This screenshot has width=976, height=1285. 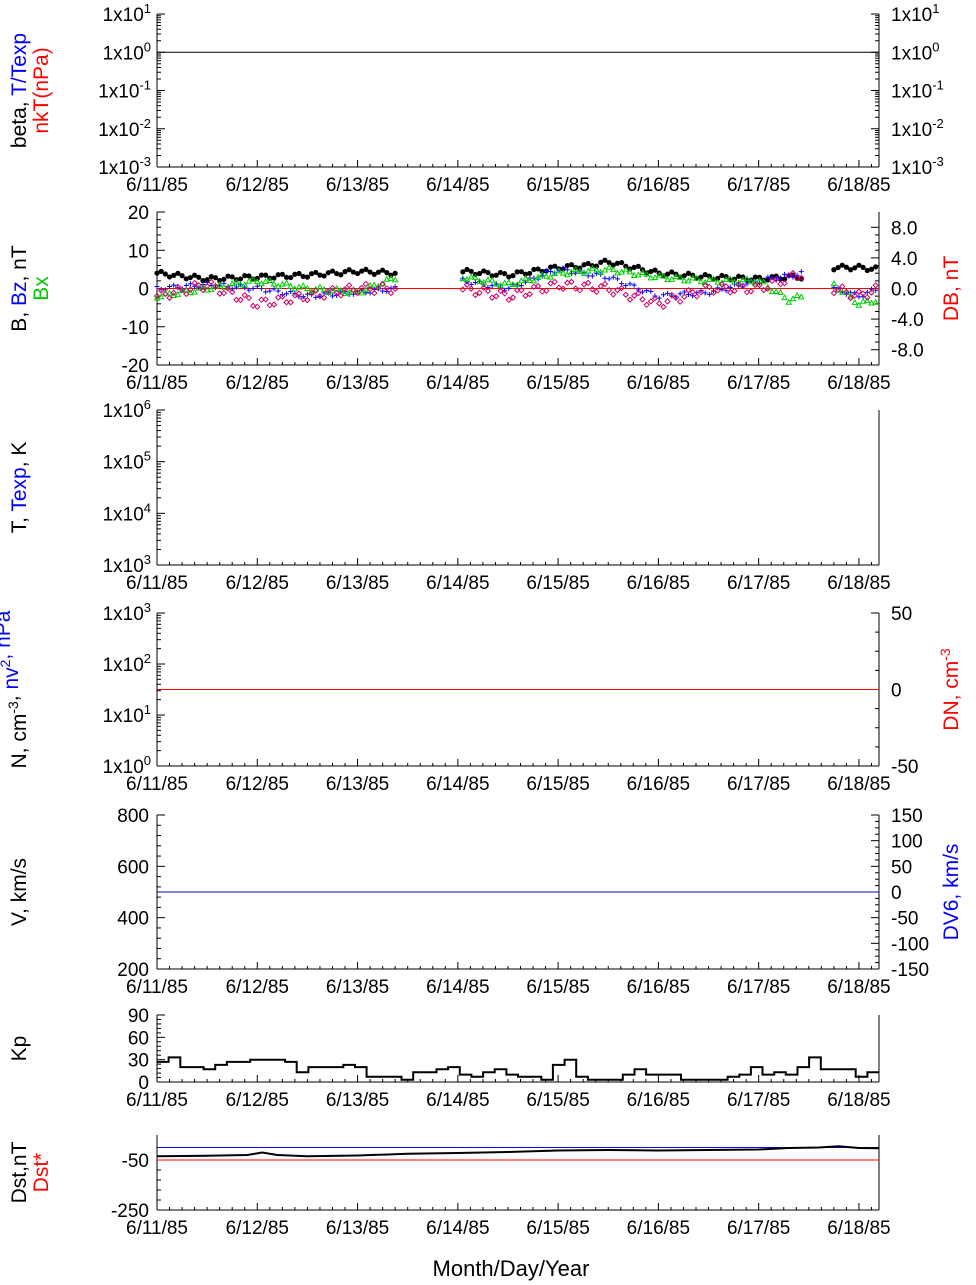 I want to click on y-tick-label: 400, so click(x=133, y=919).